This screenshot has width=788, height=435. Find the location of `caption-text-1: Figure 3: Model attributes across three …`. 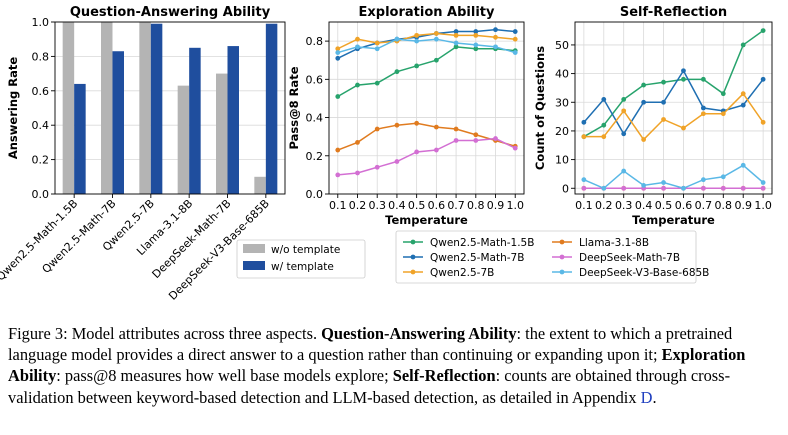

caption-text-1: Figure 3: Model attributes across three … is located at coordinates (165, 333).